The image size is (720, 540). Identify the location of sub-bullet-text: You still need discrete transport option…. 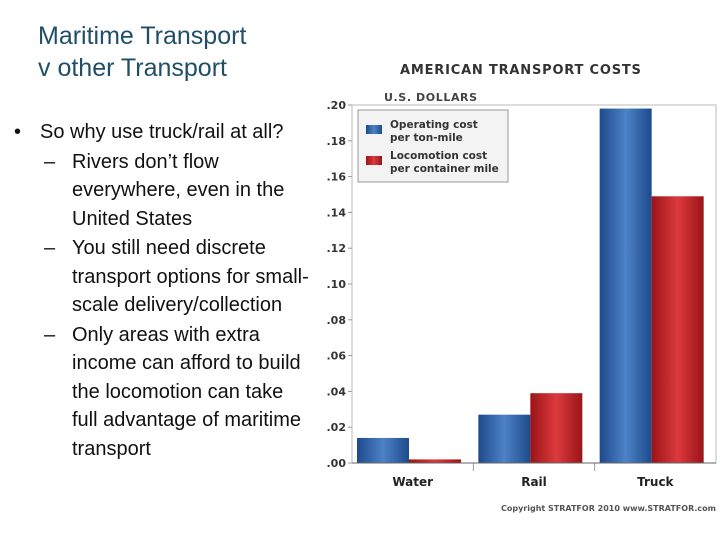
(190, 276).